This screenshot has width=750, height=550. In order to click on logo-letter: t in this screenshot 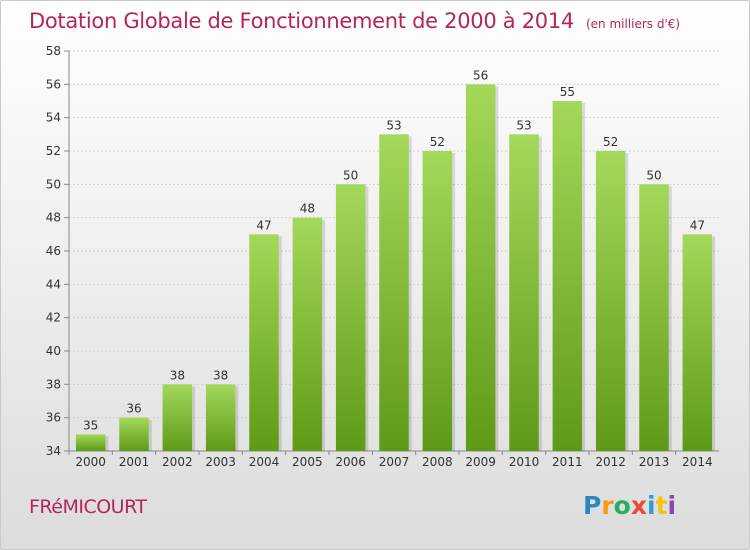, I will do `click(661, 505)`.